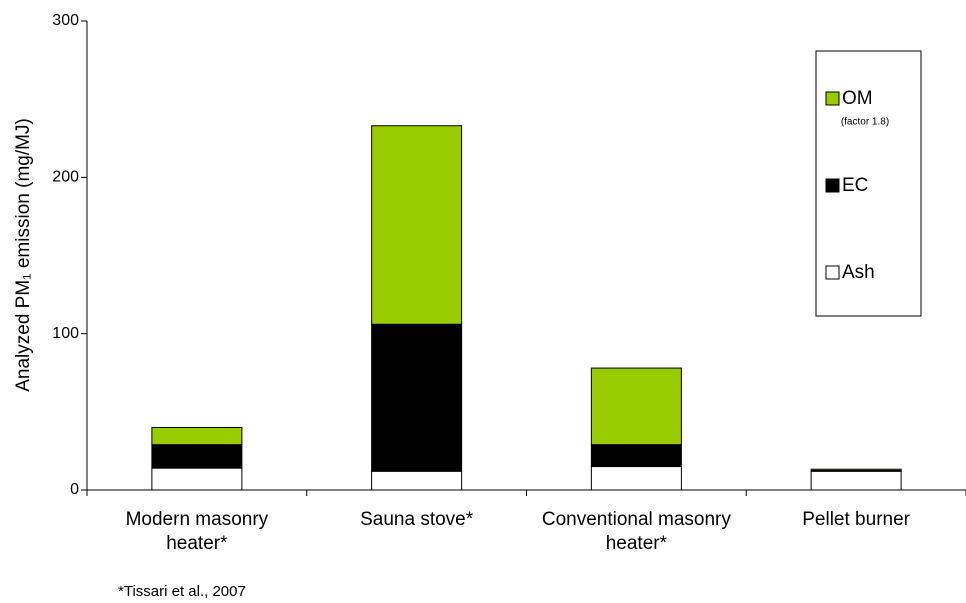 This screenshot has width=966, height=603. I want to click on x-tick-label: Pellet burner, so click(856, 519).